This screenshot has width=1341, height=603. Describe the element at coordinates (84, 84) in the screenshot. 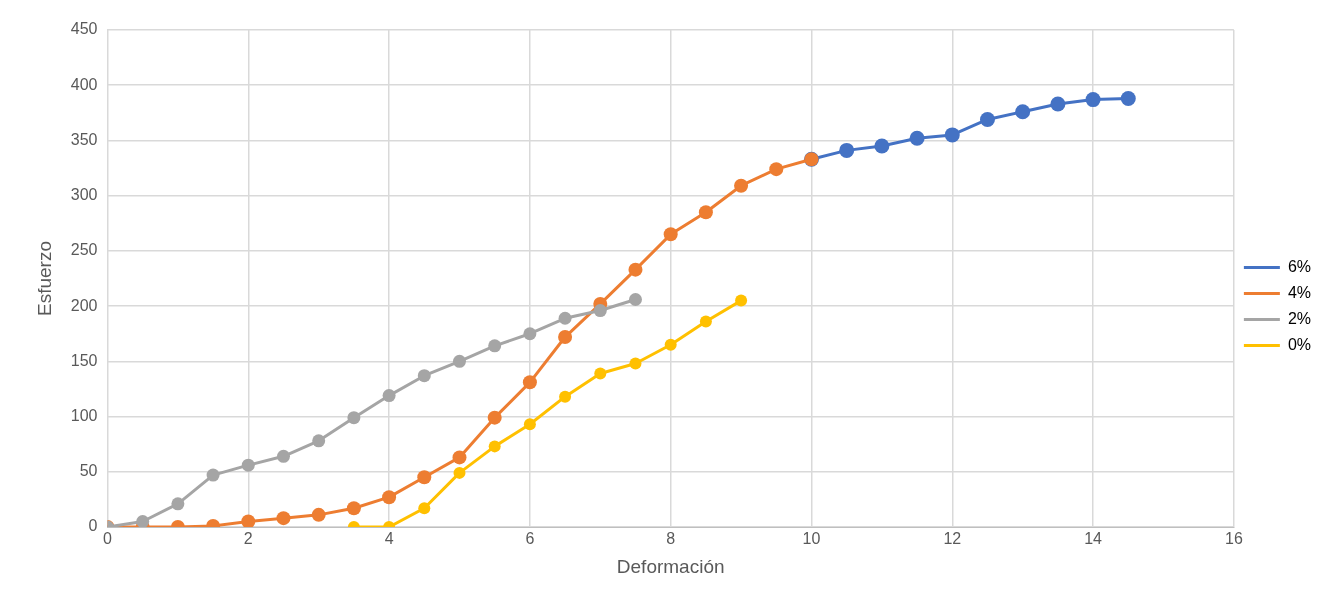

I see `y-tick-label: 400` at that location.